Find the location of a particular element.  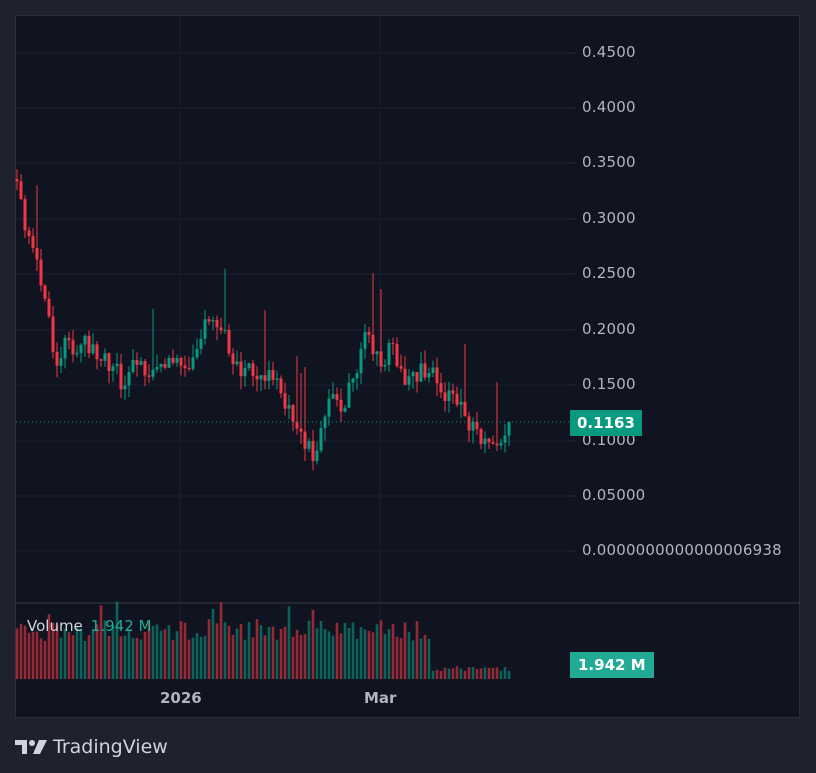

price-tick-label: 0.2500 is located at coordinates (609, 273).